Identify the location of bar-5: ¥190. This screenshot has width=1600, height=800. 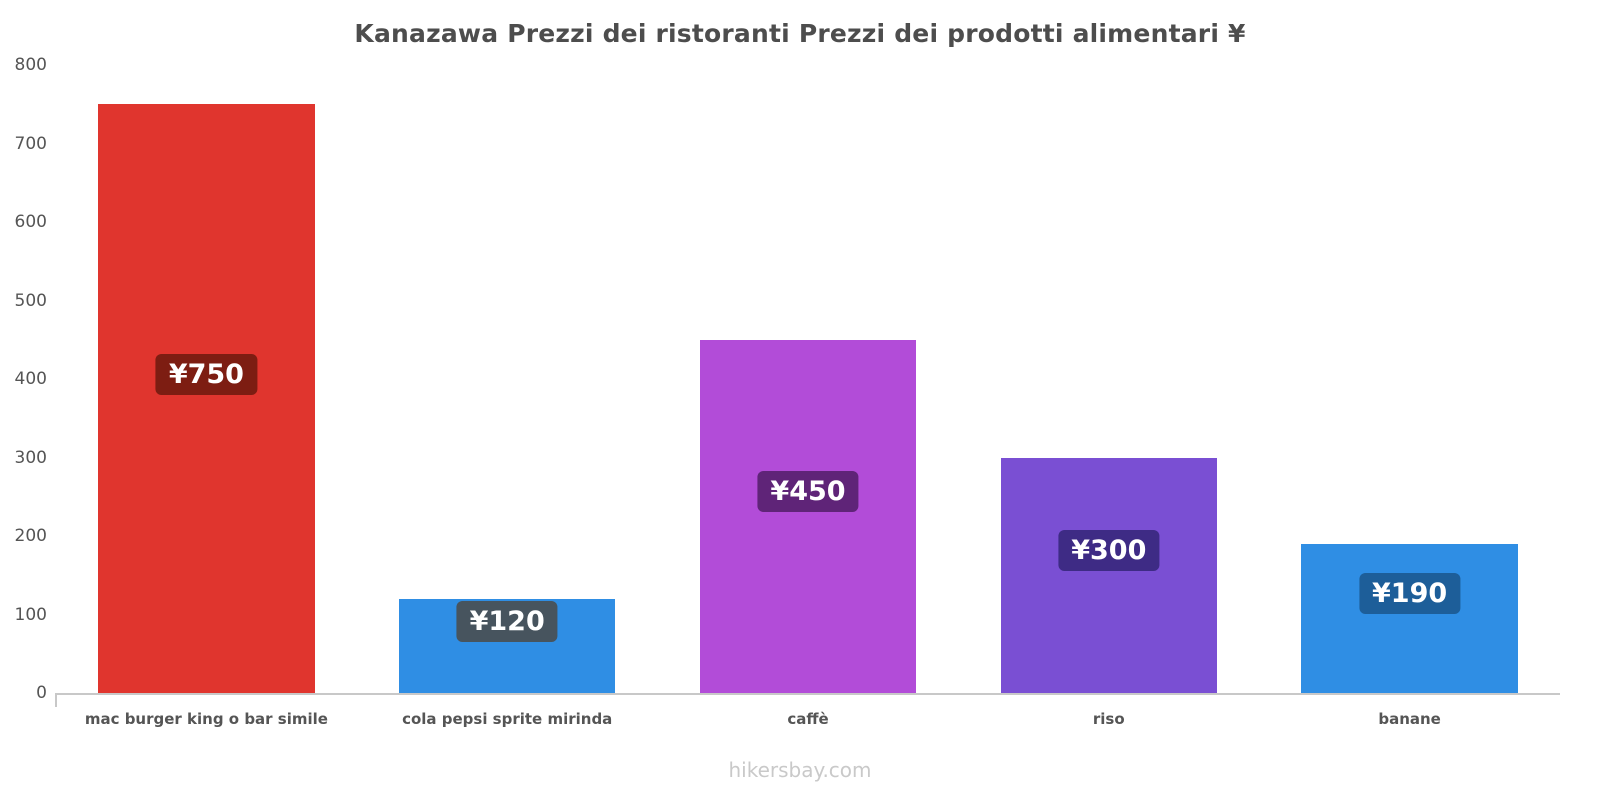
(1409, 618).